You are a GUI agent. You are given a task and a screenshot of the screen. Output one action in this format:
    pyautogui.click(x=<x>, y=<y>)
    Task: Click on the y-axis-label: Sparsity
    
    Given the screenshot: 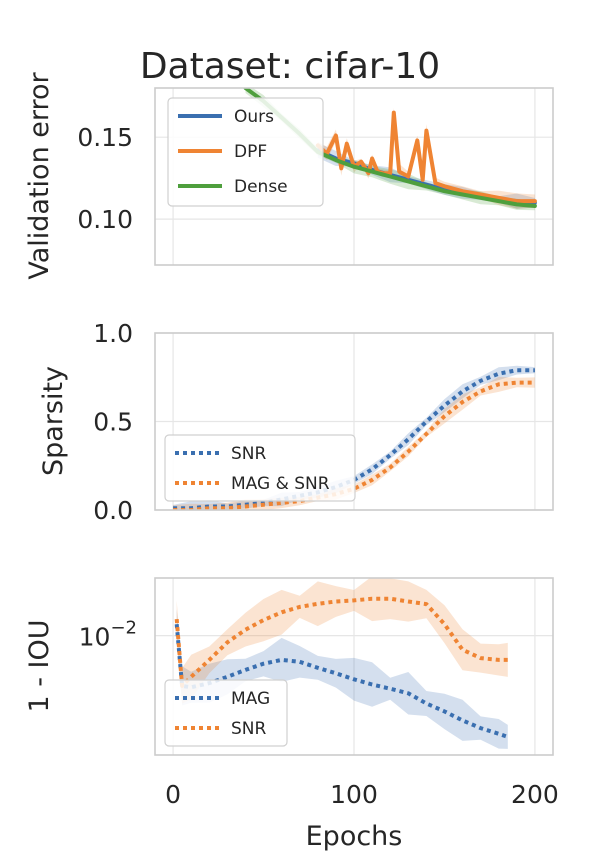 What is the action you would take?
    pyautogui.click(x=53, y=421)
    